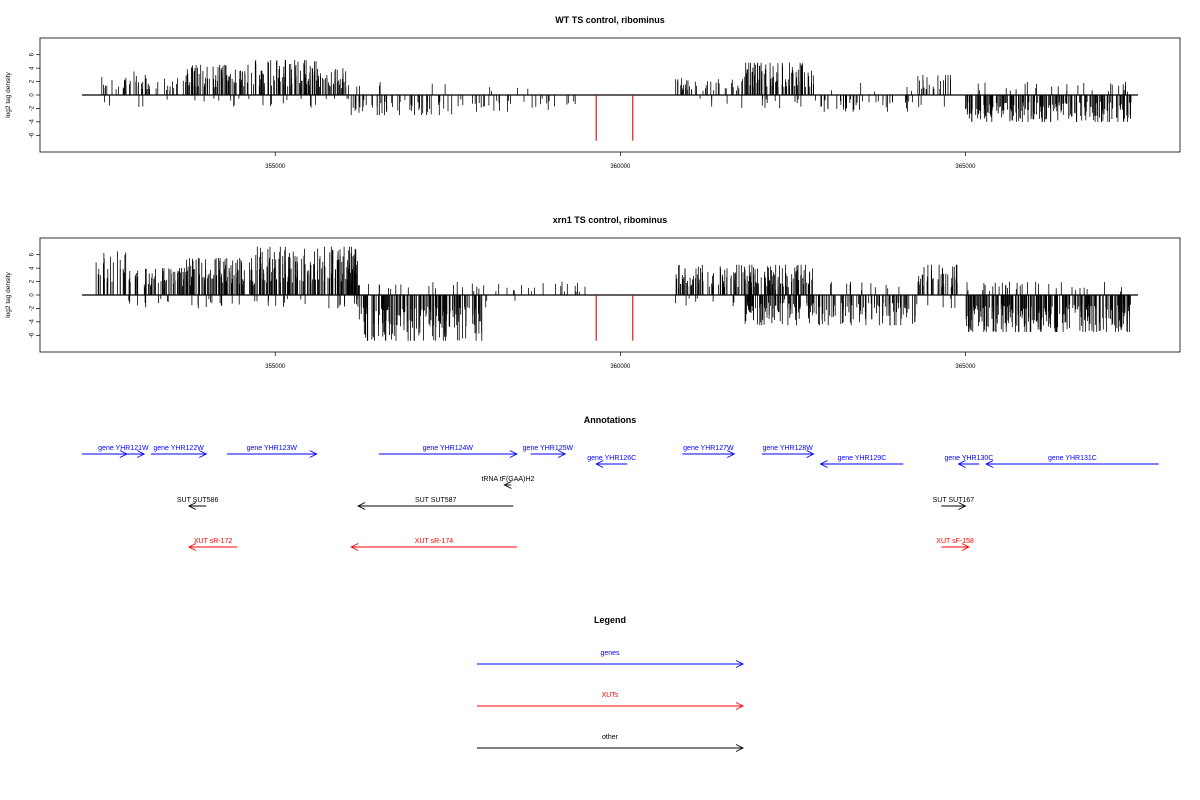 The height and width of the screenshot is (800, 1200). I want to click on annotation-other: tRNA tF(GAA)H2, so click(507, 482).